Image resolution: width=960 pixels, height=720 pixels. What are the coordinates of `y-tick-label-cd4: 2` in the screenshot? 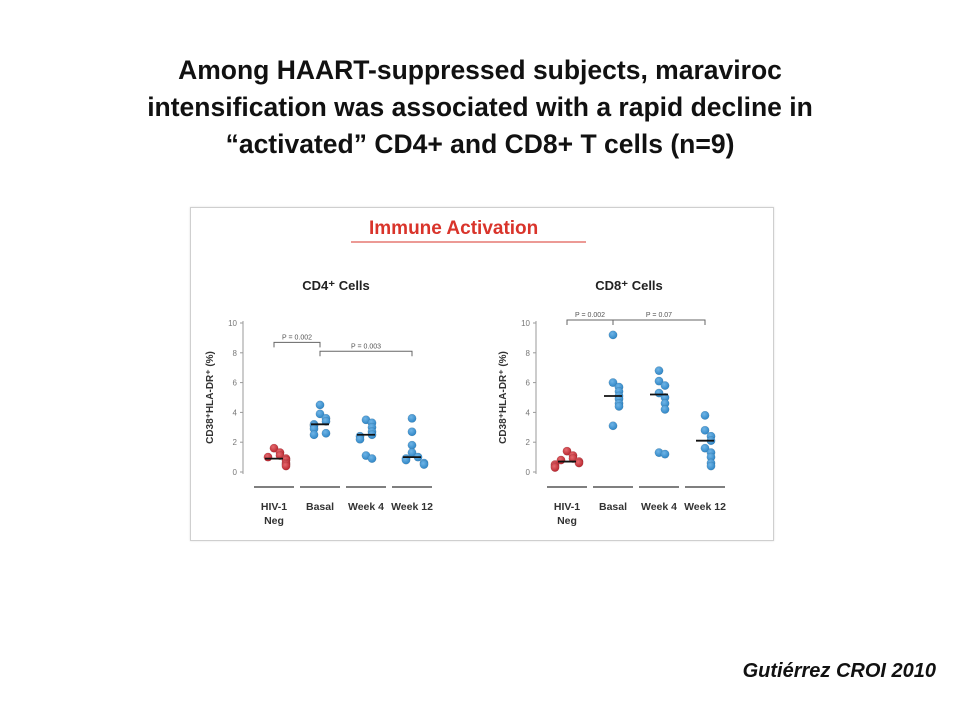 It's located at (235, 442).